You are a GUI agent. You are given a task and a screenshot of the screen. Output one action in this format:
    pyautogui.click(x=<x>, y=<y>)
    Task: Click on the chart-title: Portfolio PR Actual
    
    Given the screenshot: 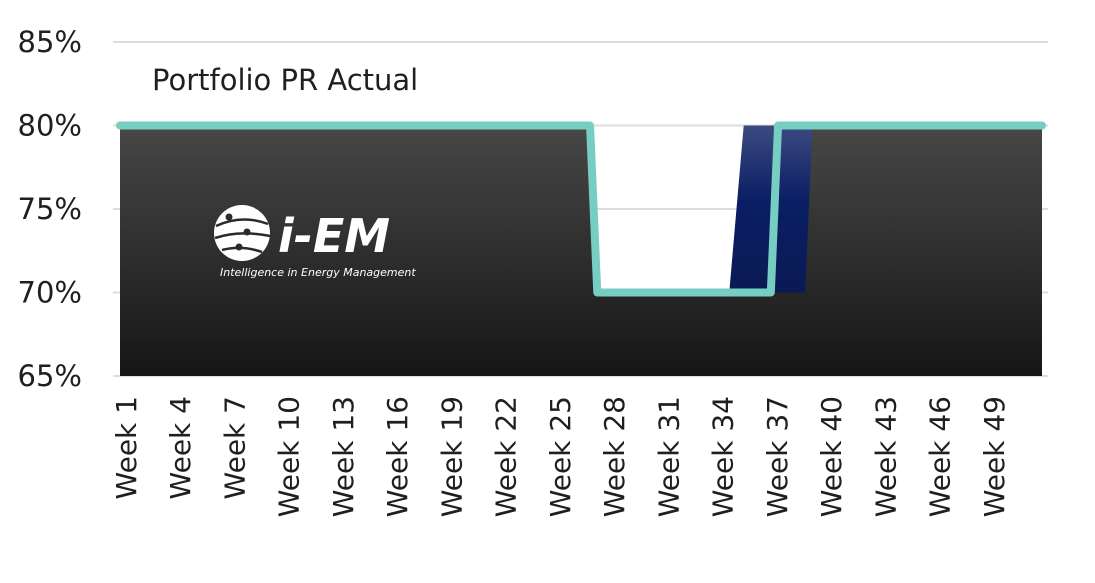 What is the action you would take?
    pyautogui.click(x=285, y=80)
    